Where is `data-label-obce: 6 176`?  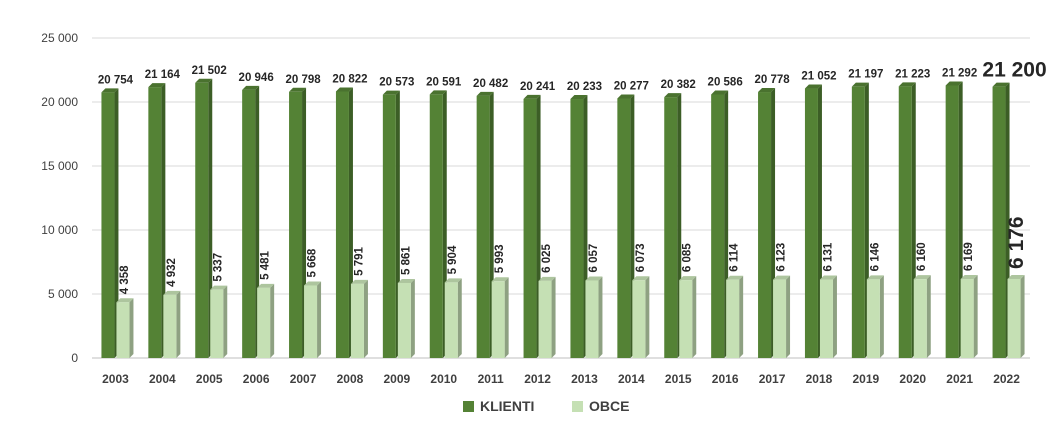 data-label-obce: 6 176 is located at coordinates (1016, 242).